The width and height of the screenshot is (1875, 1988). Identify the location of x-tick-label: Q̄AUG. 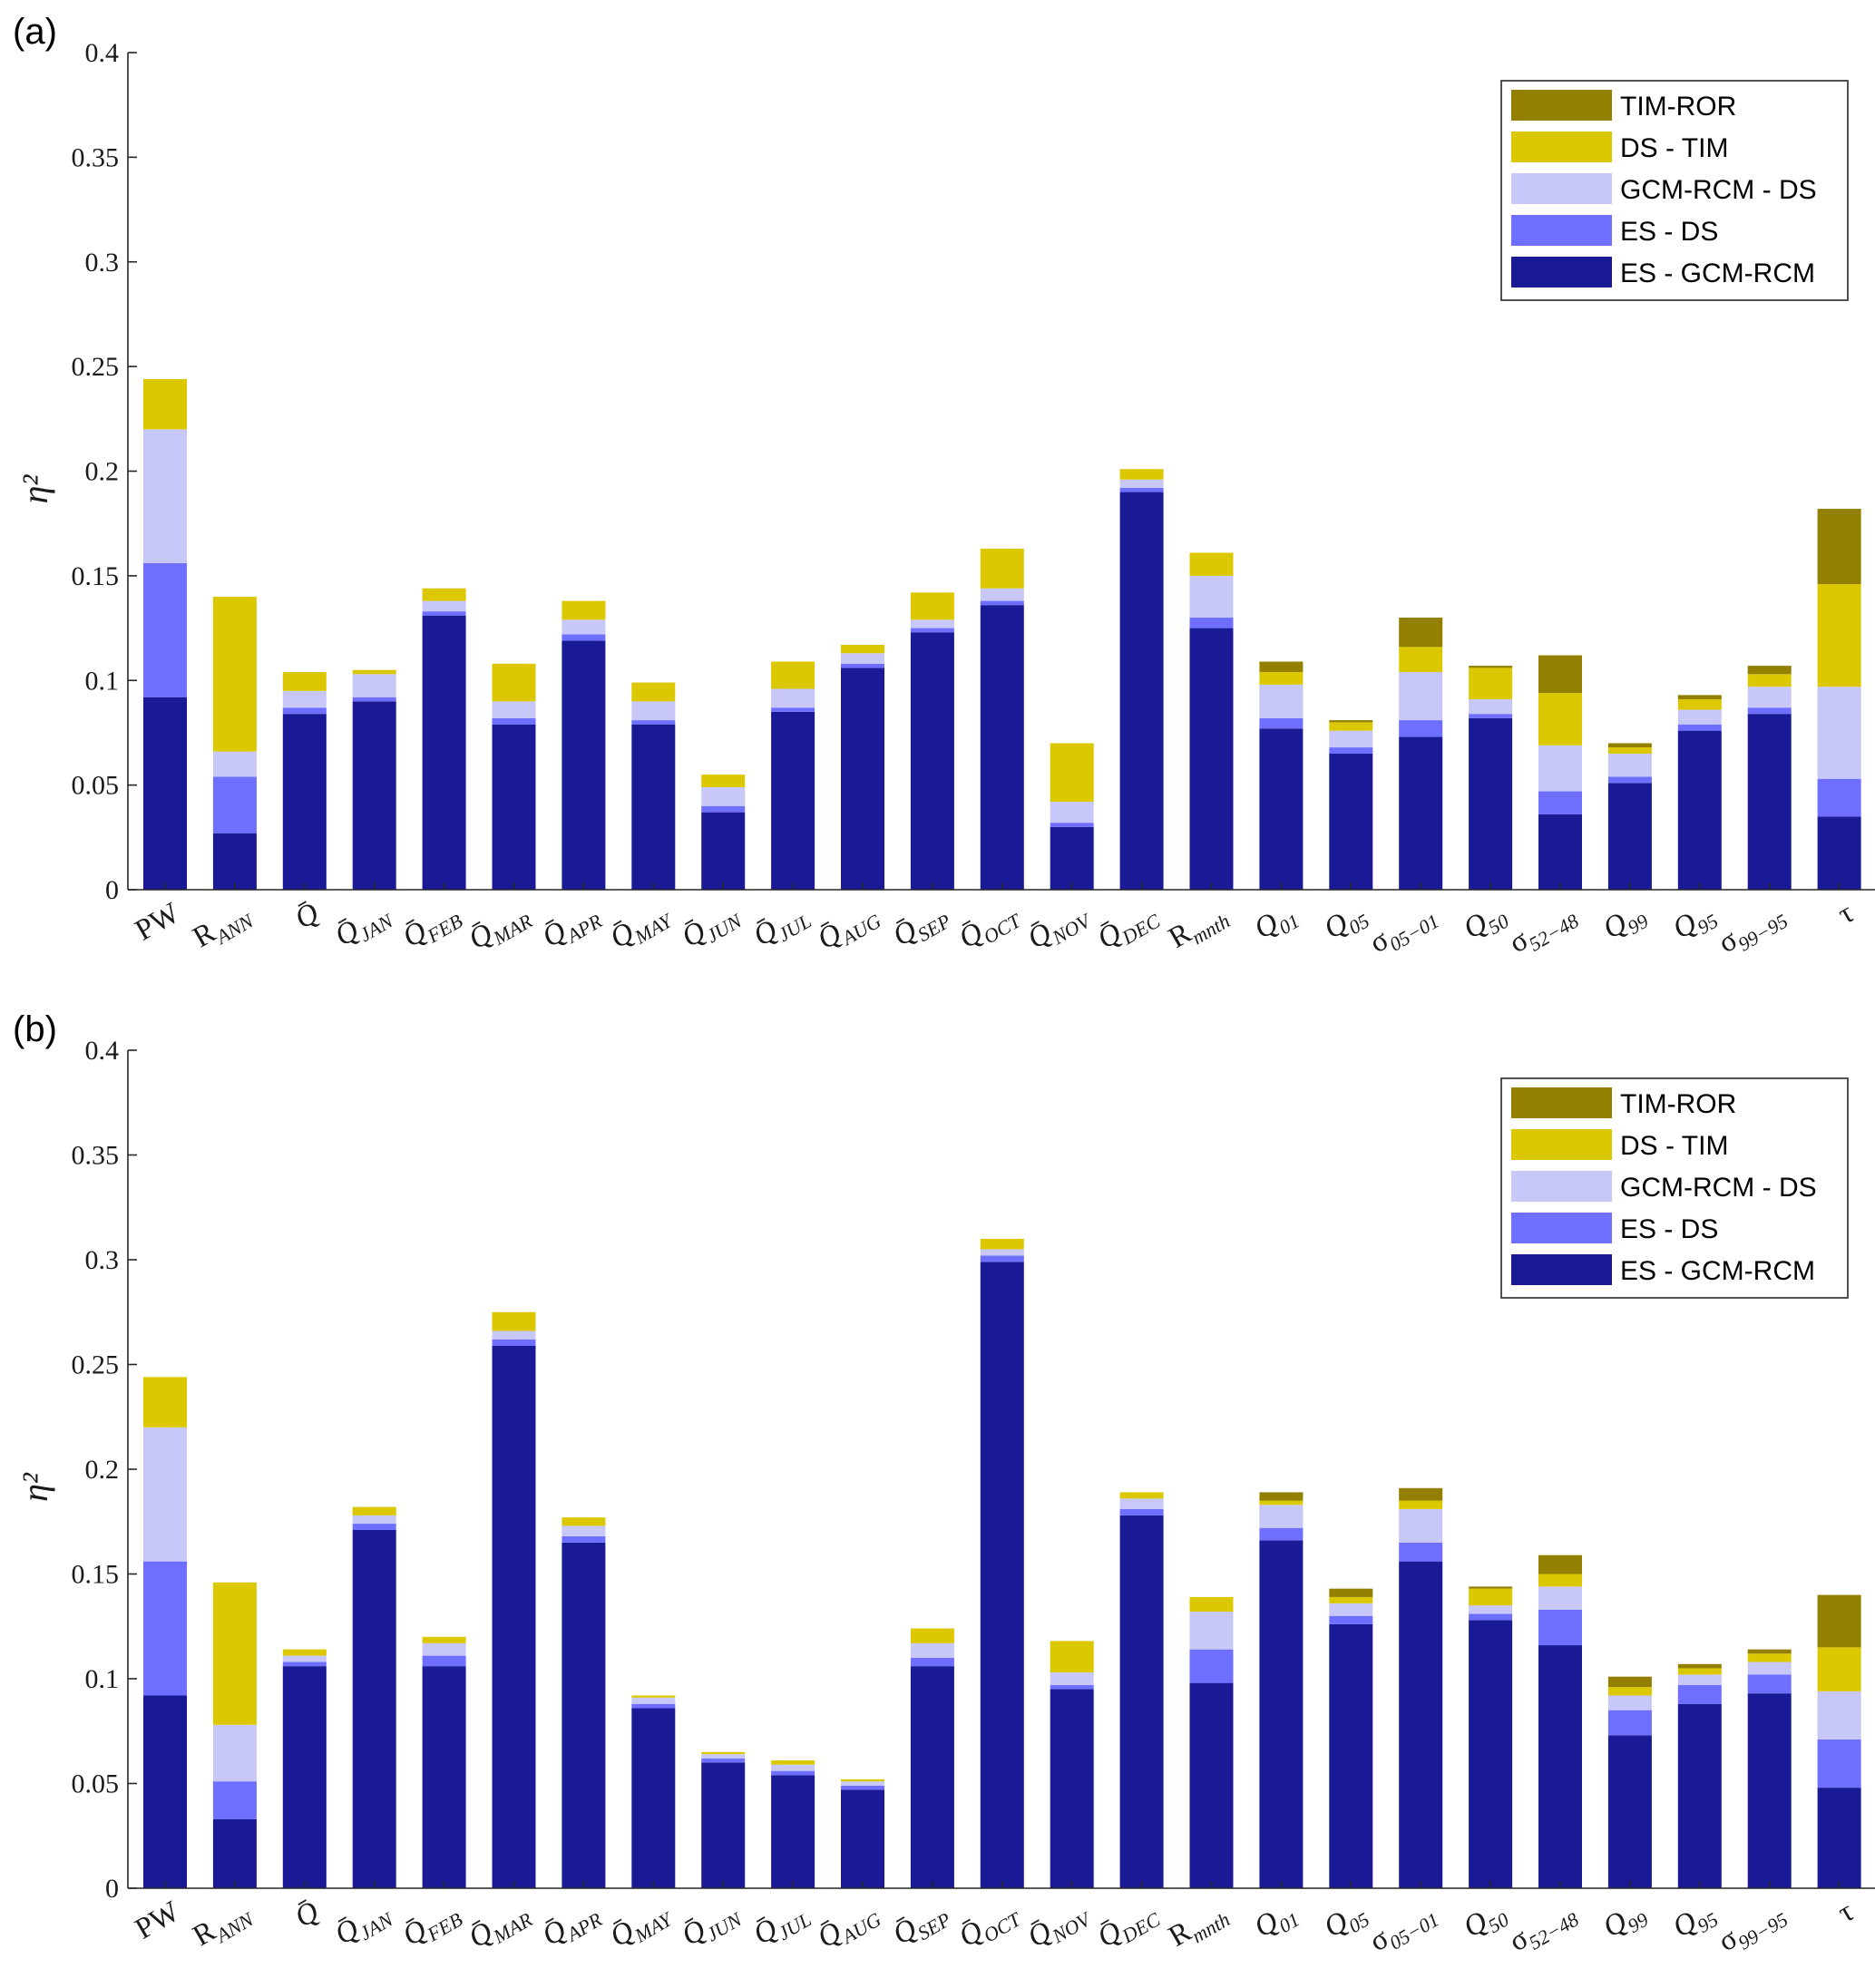
(848, 1927).